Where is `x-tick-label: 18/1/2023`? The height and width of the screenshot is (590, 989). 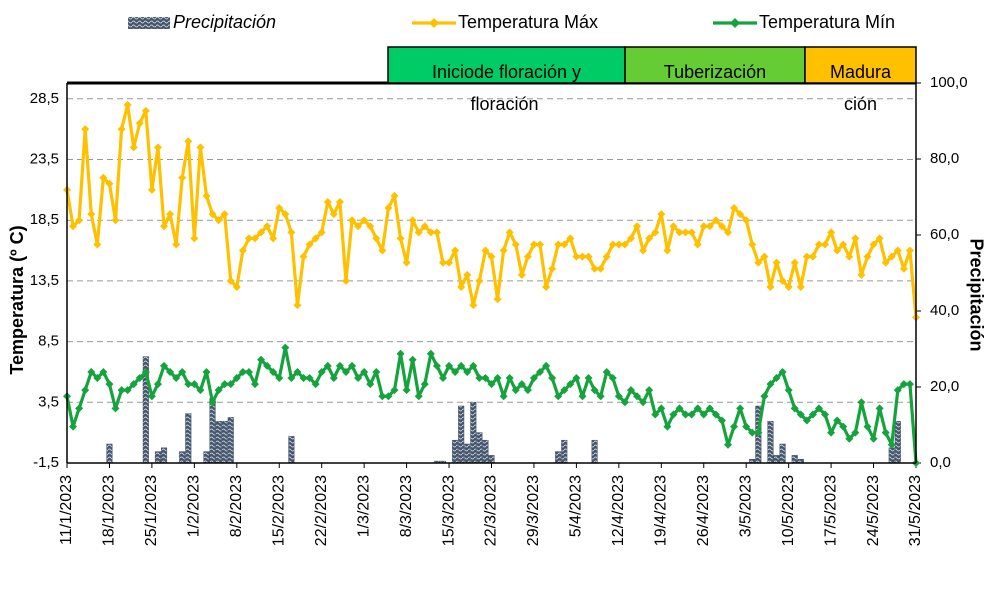
x-tick-label: 18/1/2023 is located at coordinates (109, 510).